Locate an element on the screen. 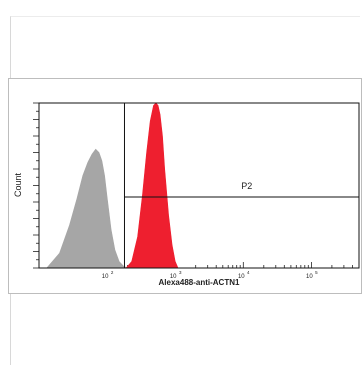 This screenshot has width=362, height=365. gate-label: P2 is located at coordinates (246, 186).